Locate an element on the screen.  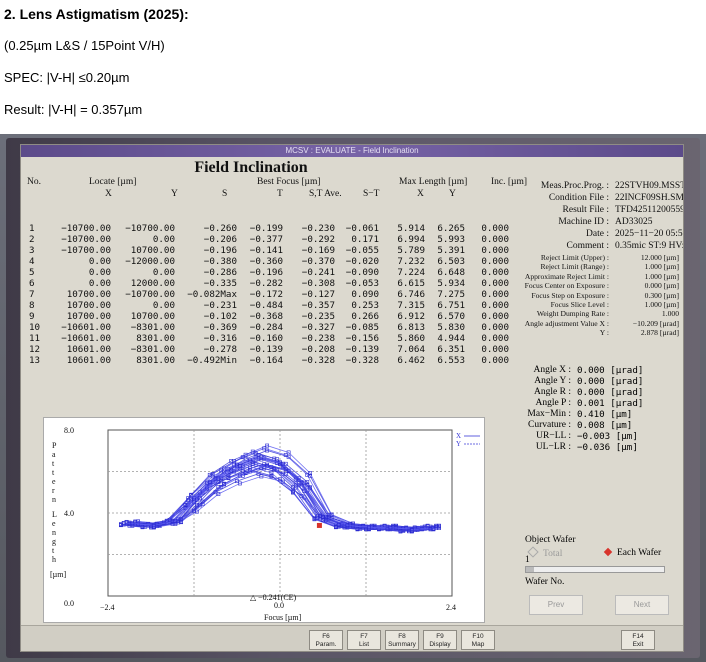
cell-y: 0.00 is located at coordinates (163, 305).